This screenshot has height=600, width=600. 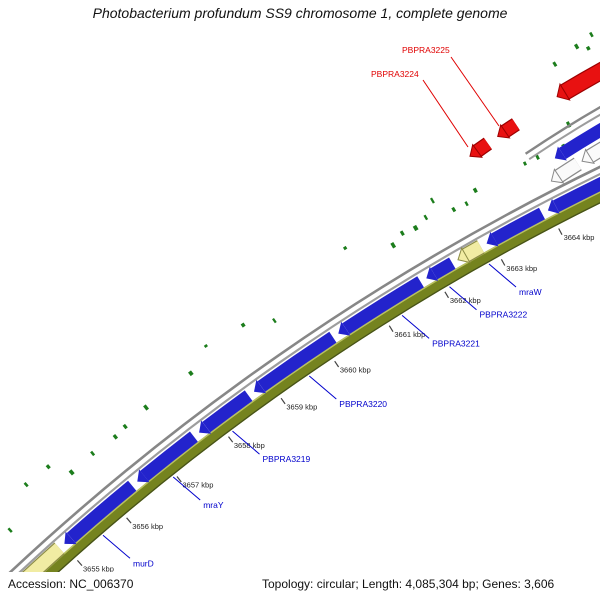 What do you see at coordinates (426, 50) in the screenshot?
I see `gene-label-PBPRA3225: PBPRA3225` at bounding box center [426, 50].